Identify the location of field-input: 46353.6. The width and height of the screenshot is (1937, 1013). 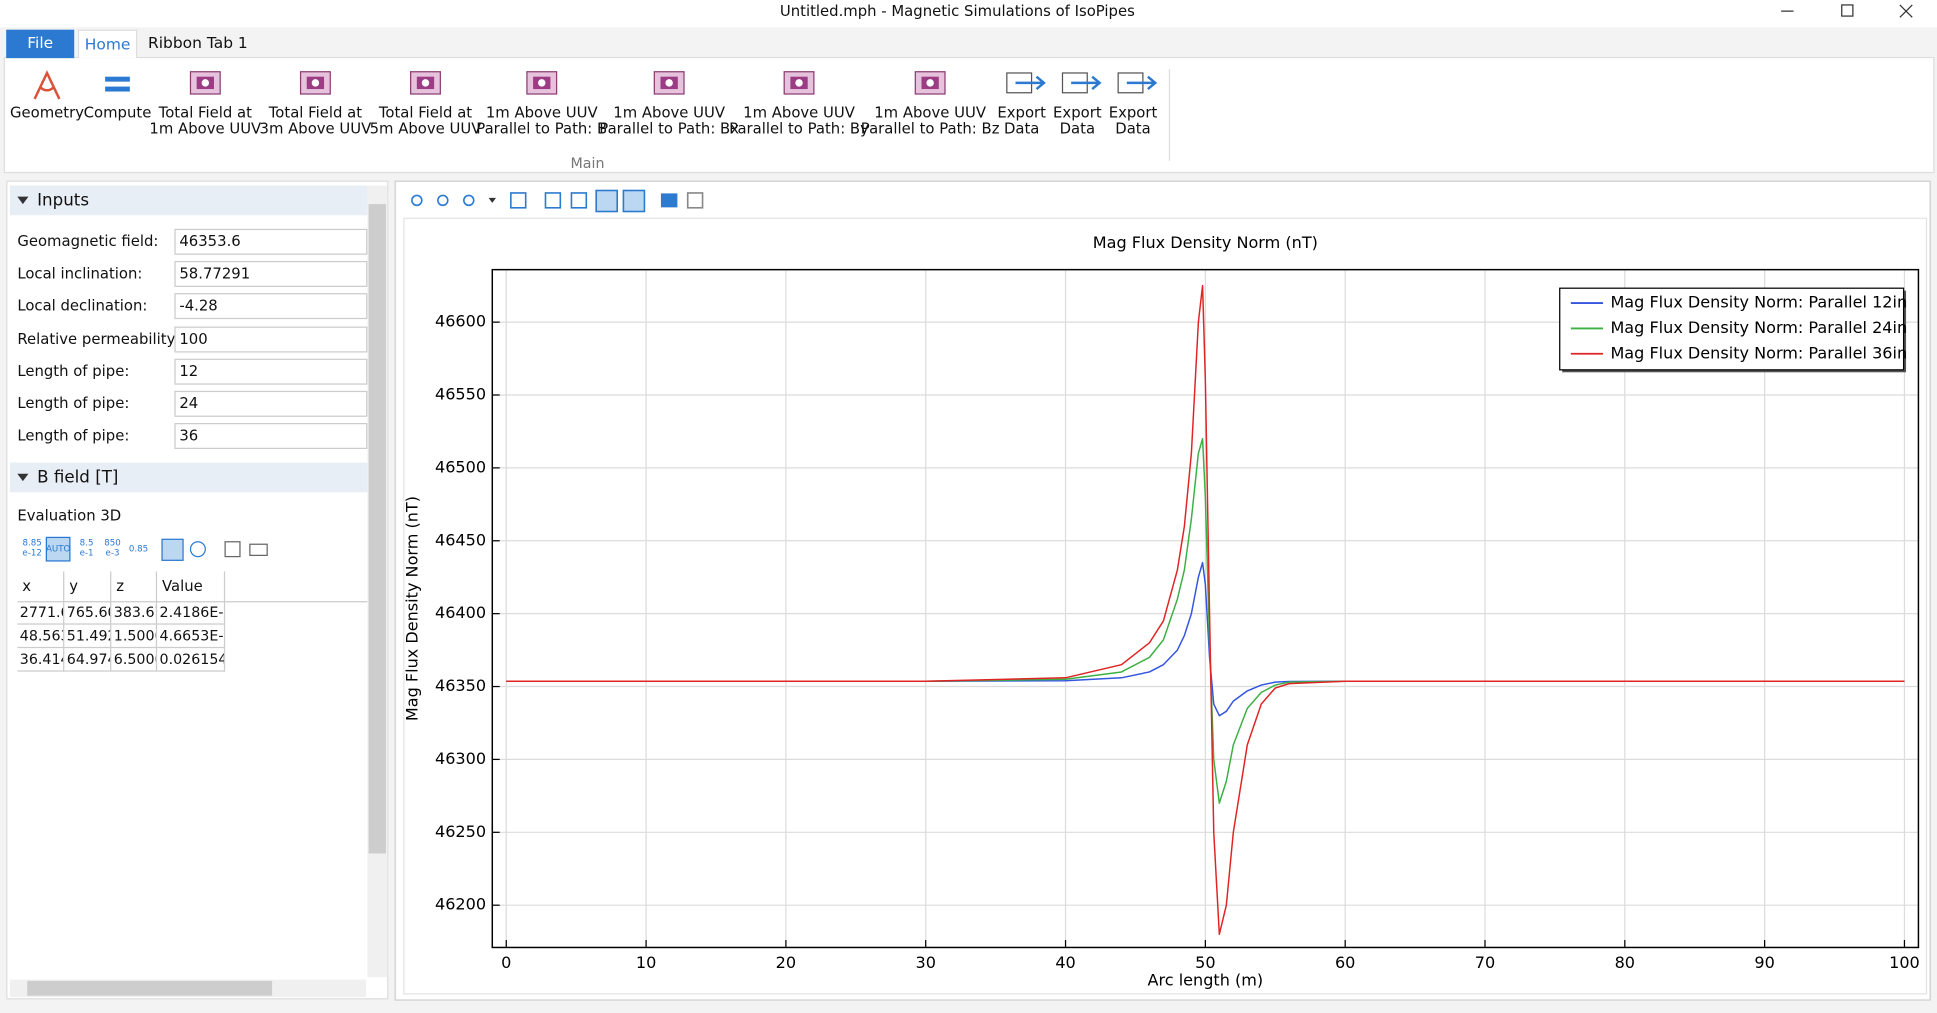
(271, 241).